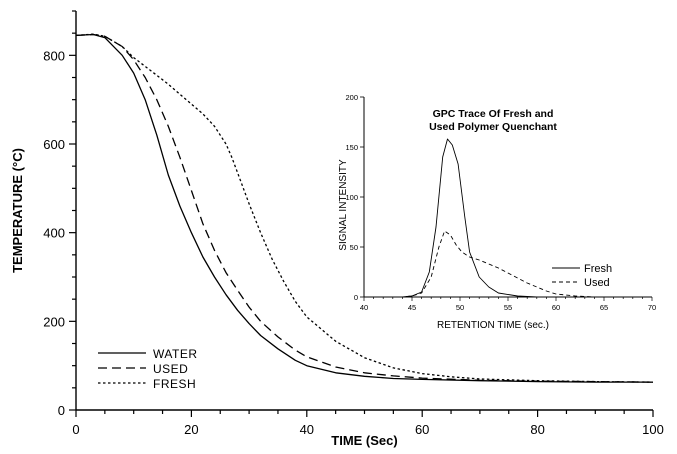  I want to click on x-tick-label: 20, so click(191, 429).